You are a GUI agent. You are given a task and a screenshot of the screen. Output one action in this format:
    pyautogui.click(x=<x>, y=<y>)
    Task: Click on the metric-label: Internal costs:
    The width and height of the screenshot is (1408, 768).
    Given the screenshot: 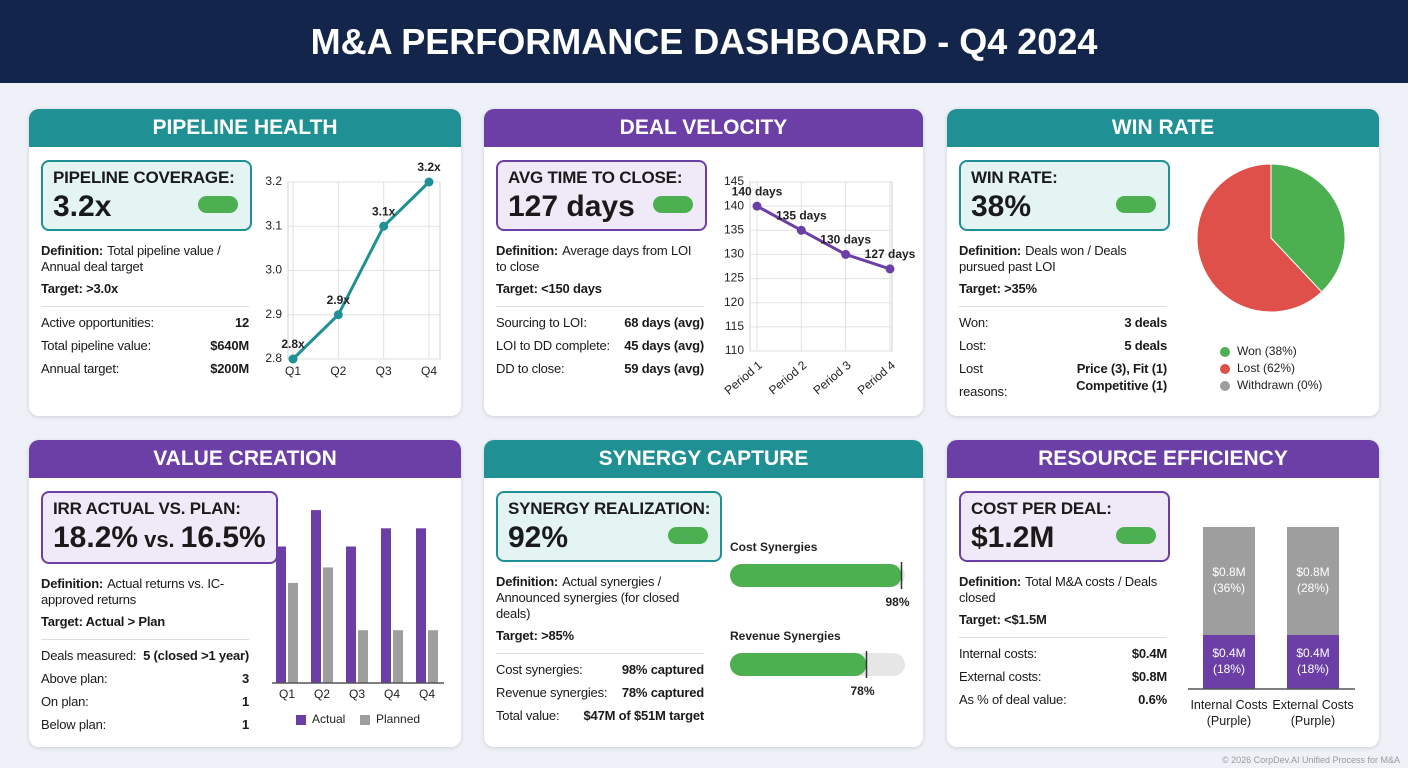 What is the action you would take?
    pyautogui.click(x=998, y=653)
    